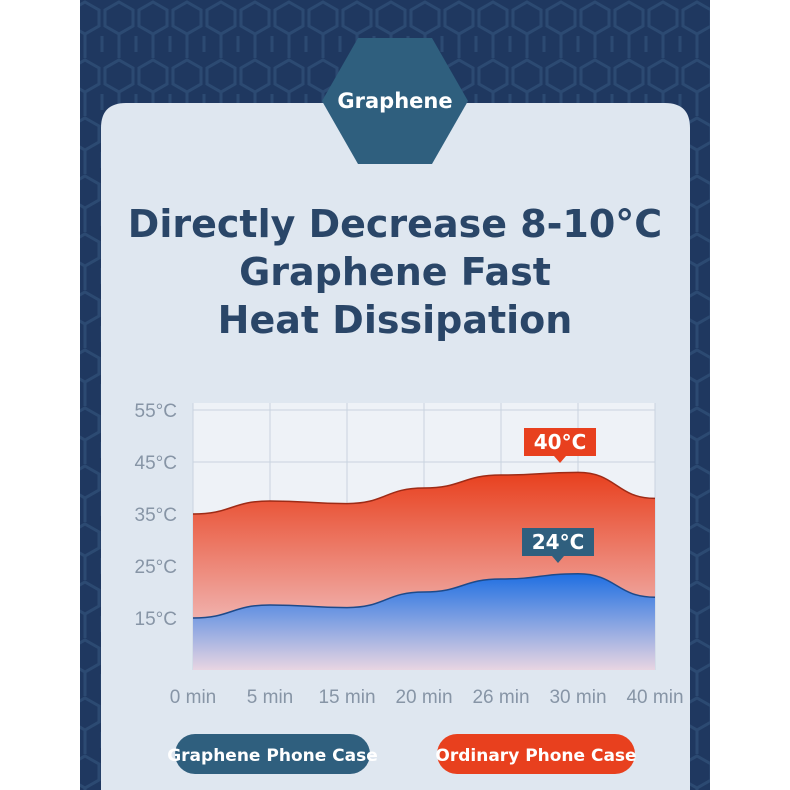 This screenshot has width=790, height=790. I want to click on y-tick-label: 45°C, so click(156, 463).